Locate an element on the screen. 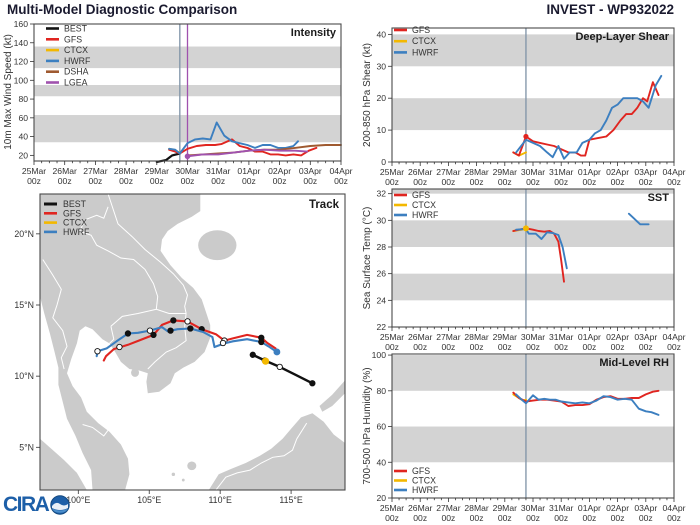 The height and width of the screenshot is (525, 700). rh-ytick-label: 40 is located at coordinates (381, 462).